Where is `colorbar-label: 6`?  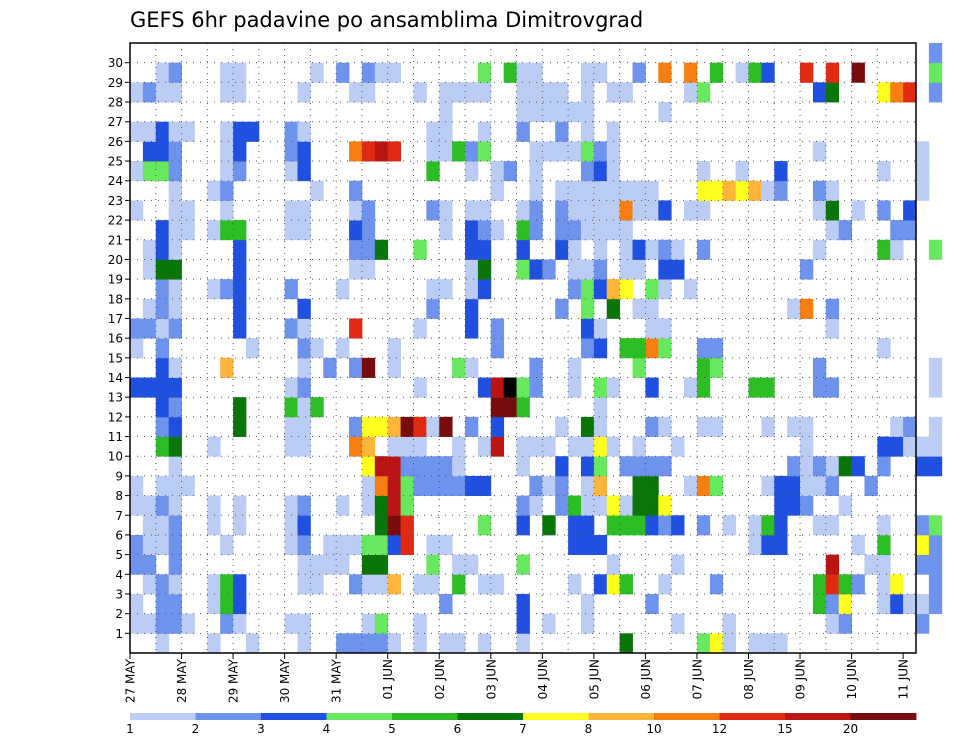 colorbar-label: 6 is located at coordinates (458, 729).